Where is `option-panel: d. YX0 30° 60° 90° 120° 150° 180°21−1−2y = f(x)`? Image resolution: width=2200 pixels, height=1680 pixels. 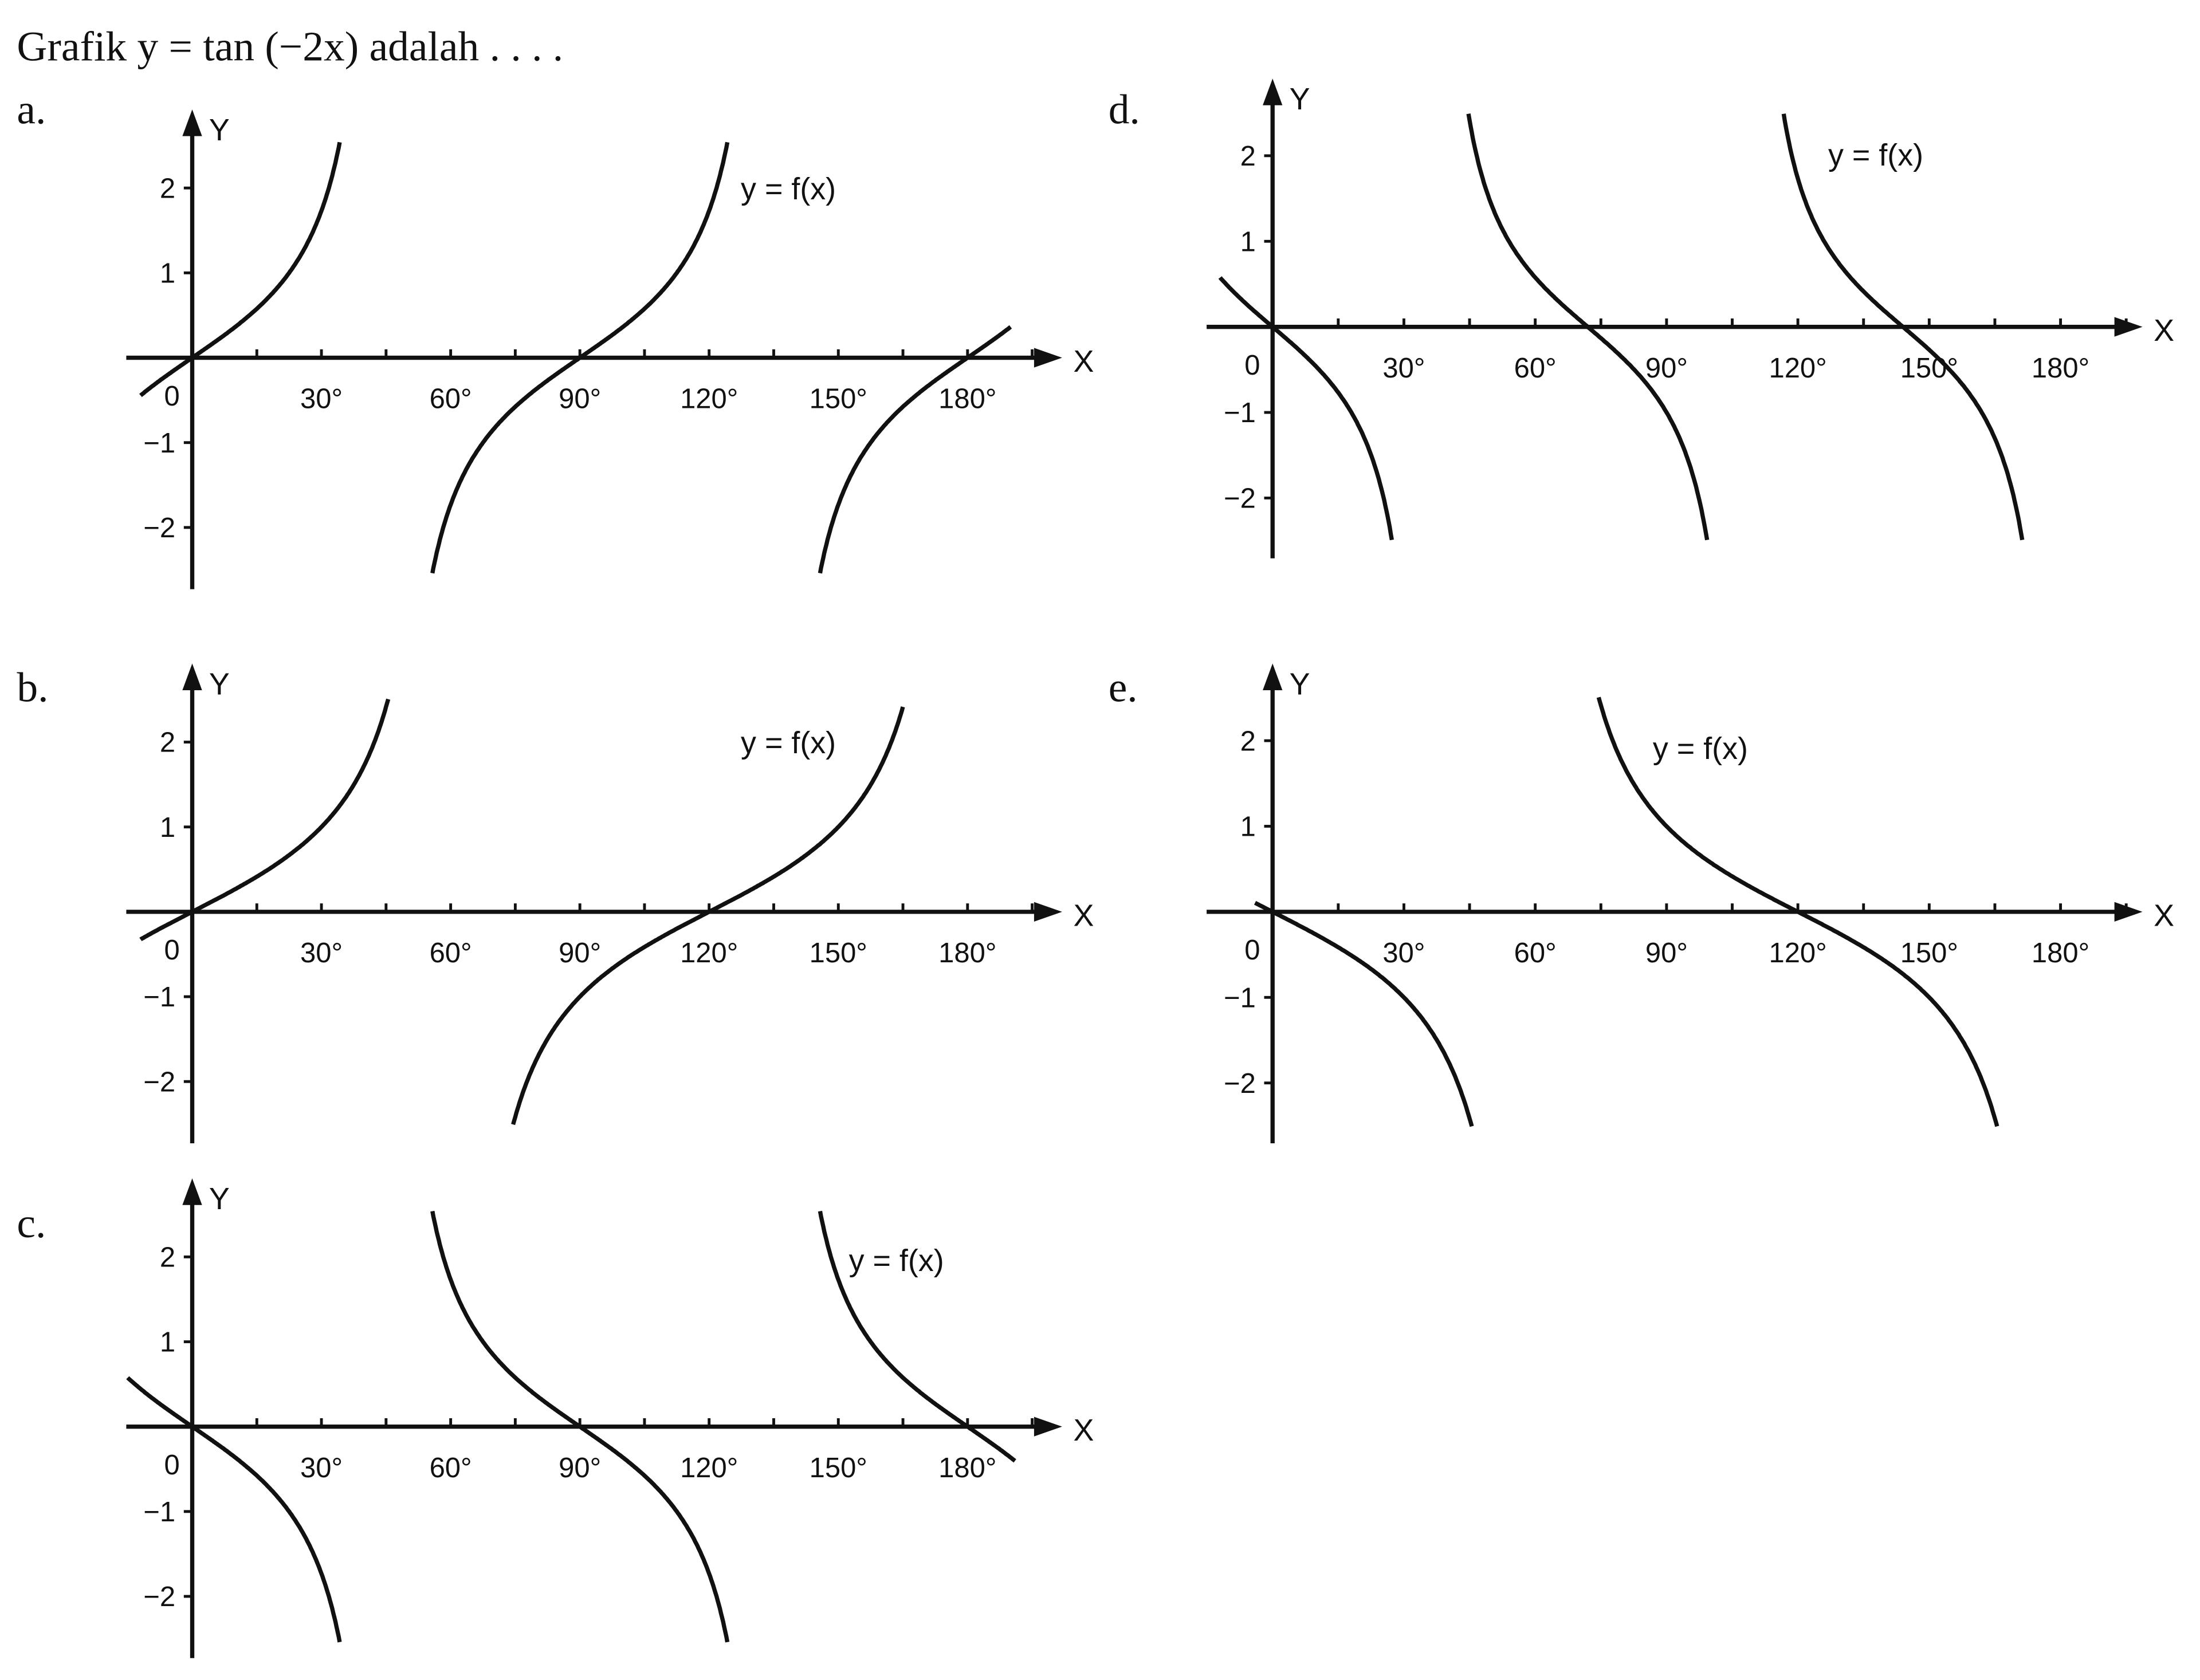 option-panel: d. YX0 30° 60° 90° 120° 150° 180°21−1−2y = f(x) is located at coordinates (1641, 318).